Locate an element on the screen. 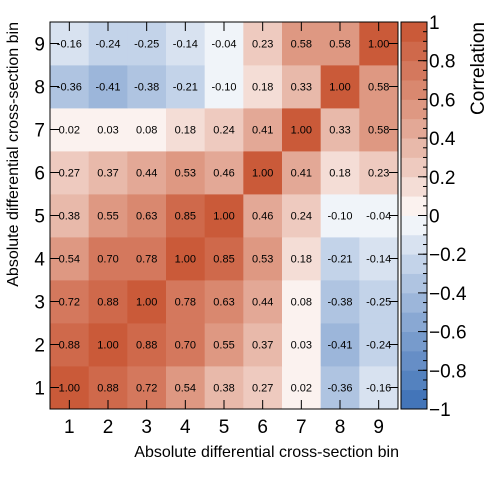 Image resolution: width=498 pixels, height=483 pixels. cell-value-label: -0.04 is located at coordinates (378, 217).